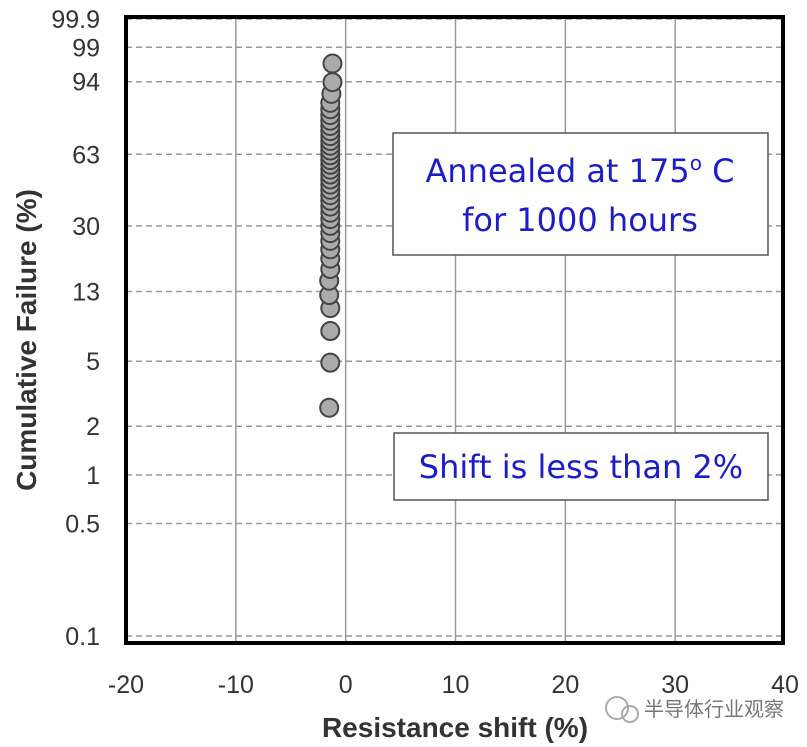  I want to click on y-tick-label: 13, so click(86, 292).